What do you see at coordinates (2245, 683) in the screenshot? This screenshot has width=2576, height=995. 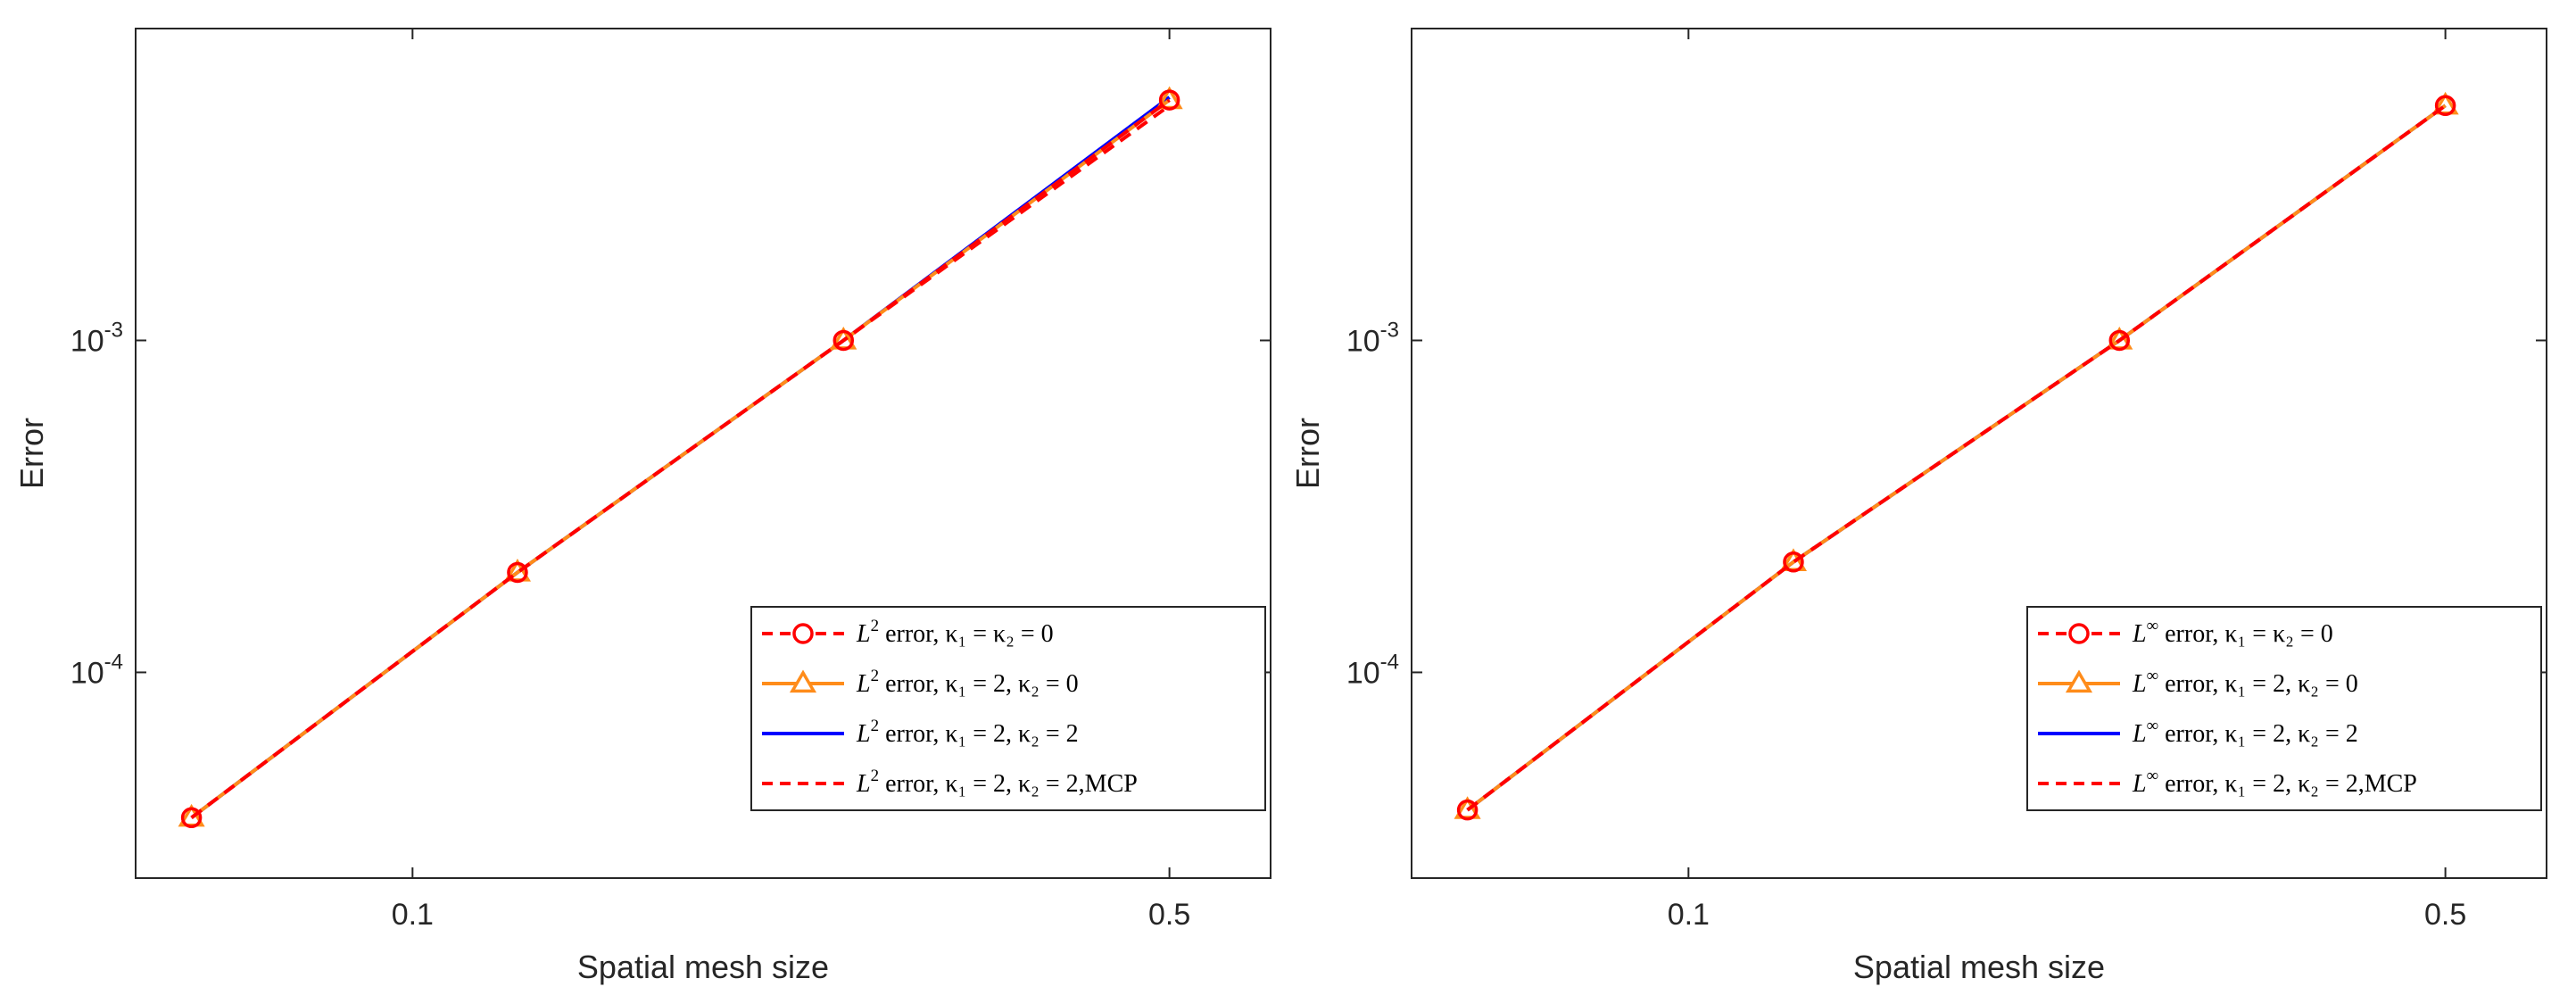 I see `legend-label-2: L∞ error, κ₁ = 2, κ₂ = 0` at bounding box center [2245, 683].